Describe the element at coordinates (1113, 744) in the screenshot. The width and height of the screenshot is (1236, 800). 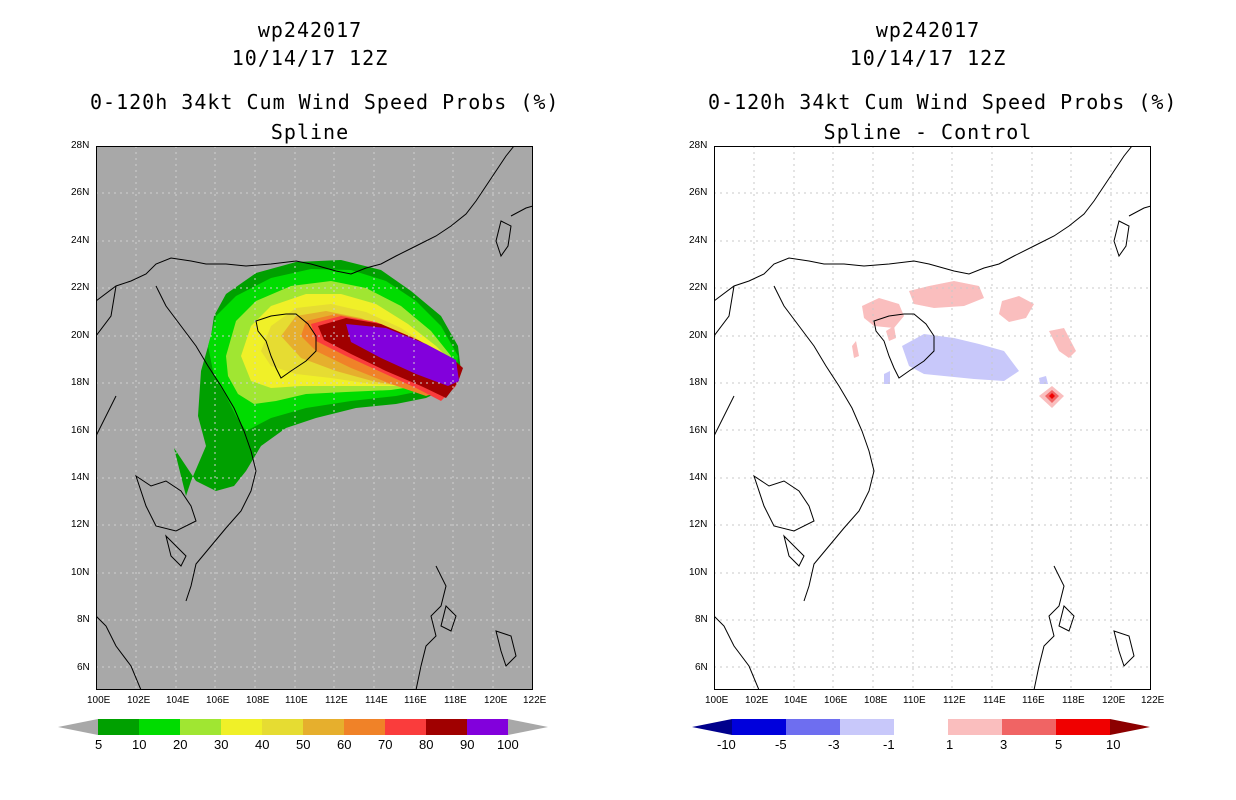
I see `diff-legend-label: 10` at that location.